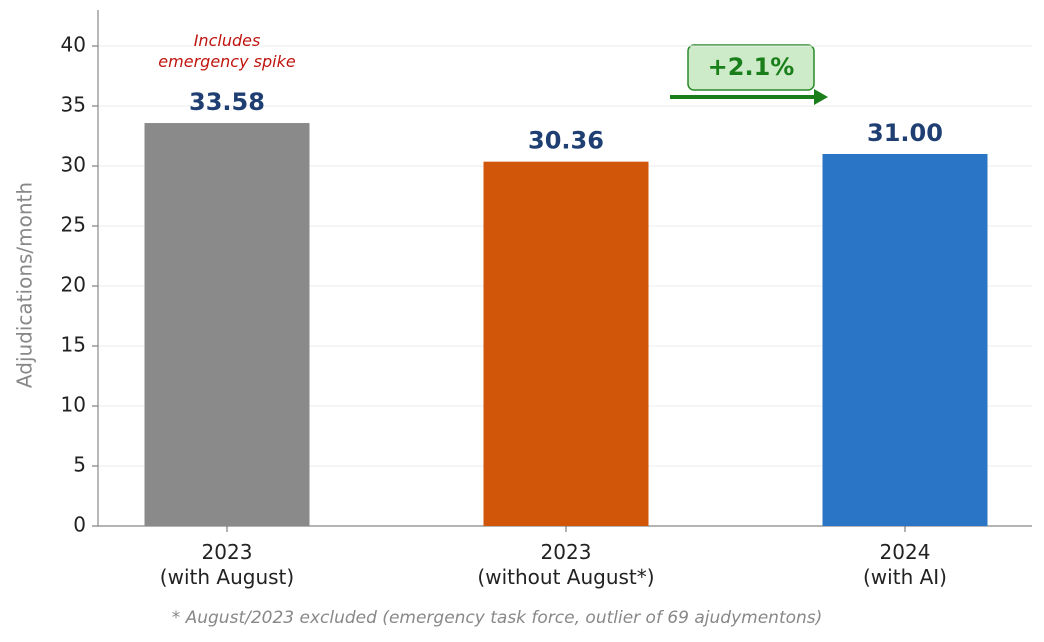  I want to click on y-tick-label: 40, so click(73, 45).